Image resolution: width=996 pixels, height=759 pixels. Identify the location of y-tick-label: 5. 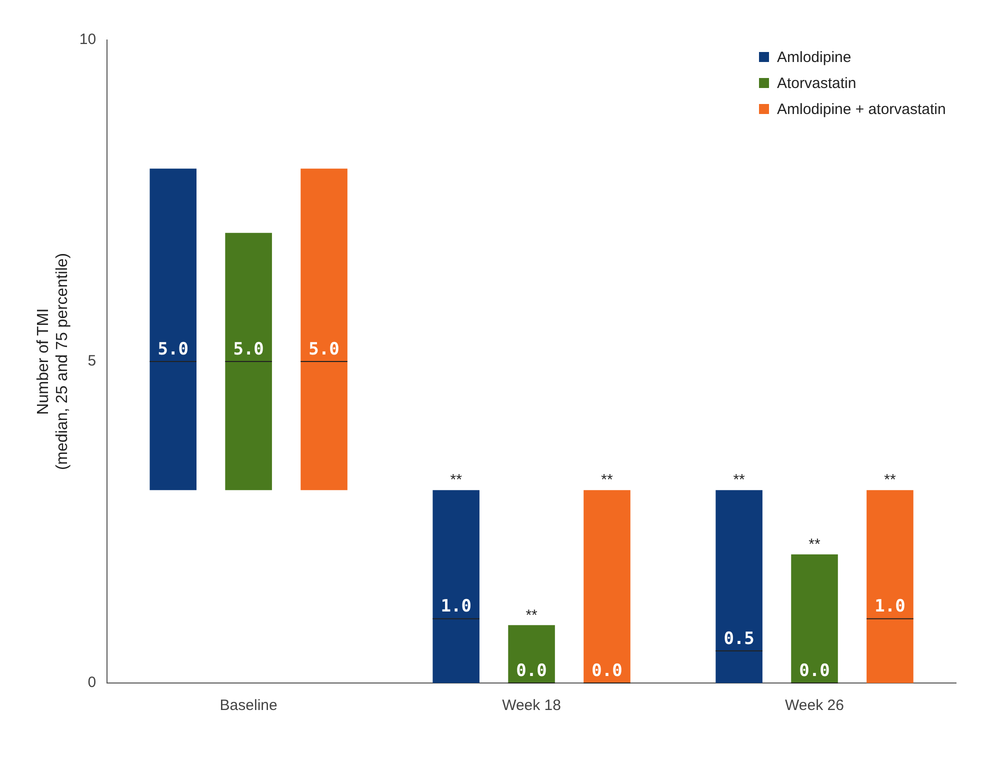
(92, 361).